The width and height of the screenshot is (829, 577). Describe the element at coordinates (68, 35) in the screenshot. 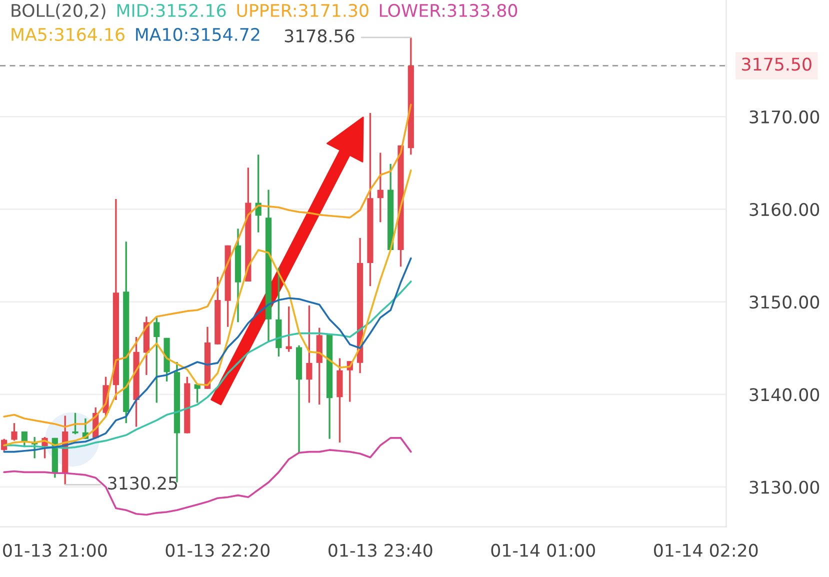

I see `text: MA5:3164.16` at that location.